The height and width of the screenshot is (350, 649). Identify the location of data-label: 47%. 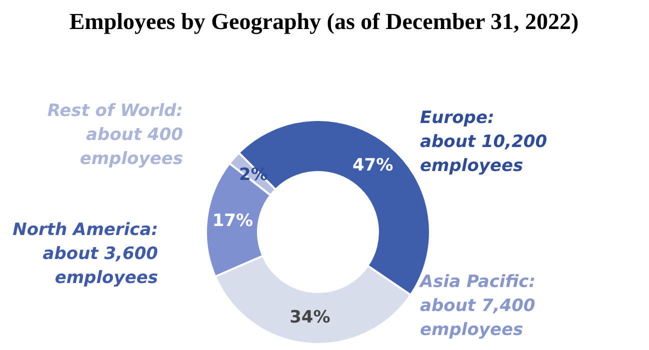
(373, 166).